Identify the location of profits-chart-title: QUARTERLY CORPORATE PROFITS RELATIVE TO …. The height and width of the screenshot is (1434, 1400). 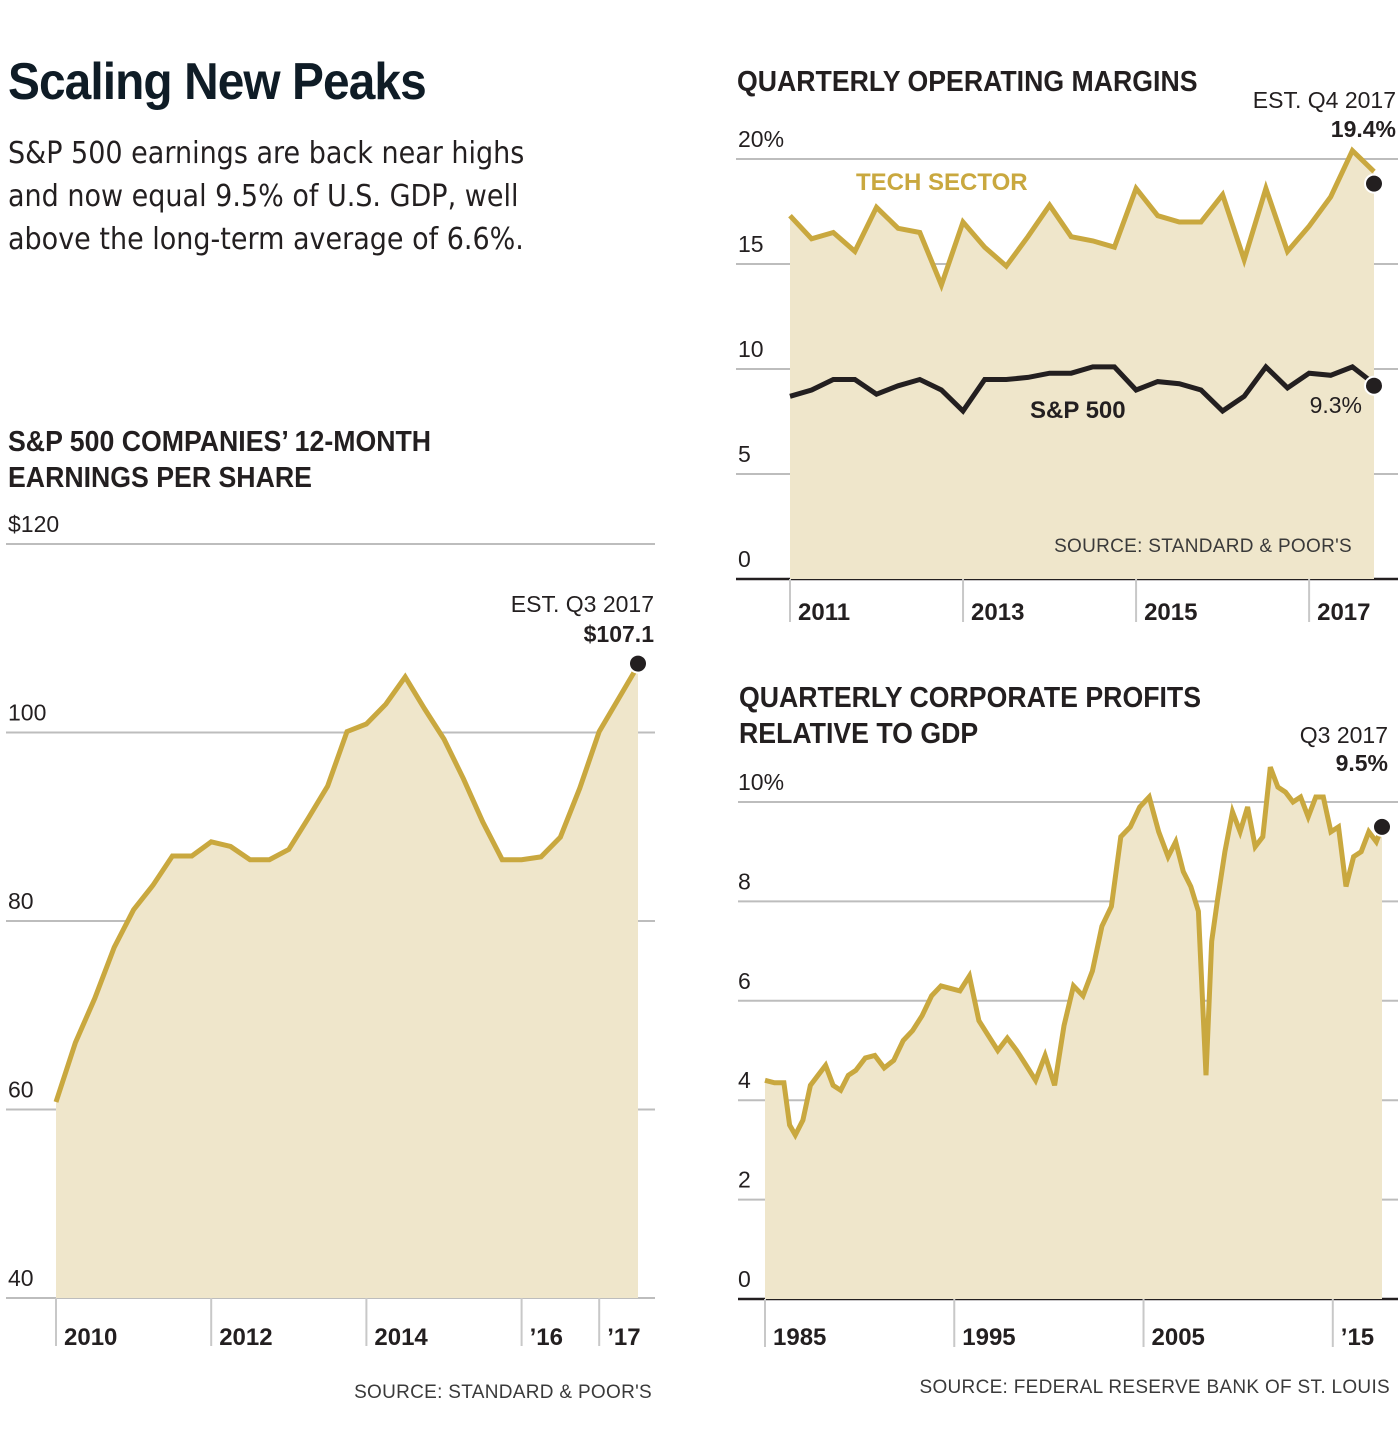
(970, 716).